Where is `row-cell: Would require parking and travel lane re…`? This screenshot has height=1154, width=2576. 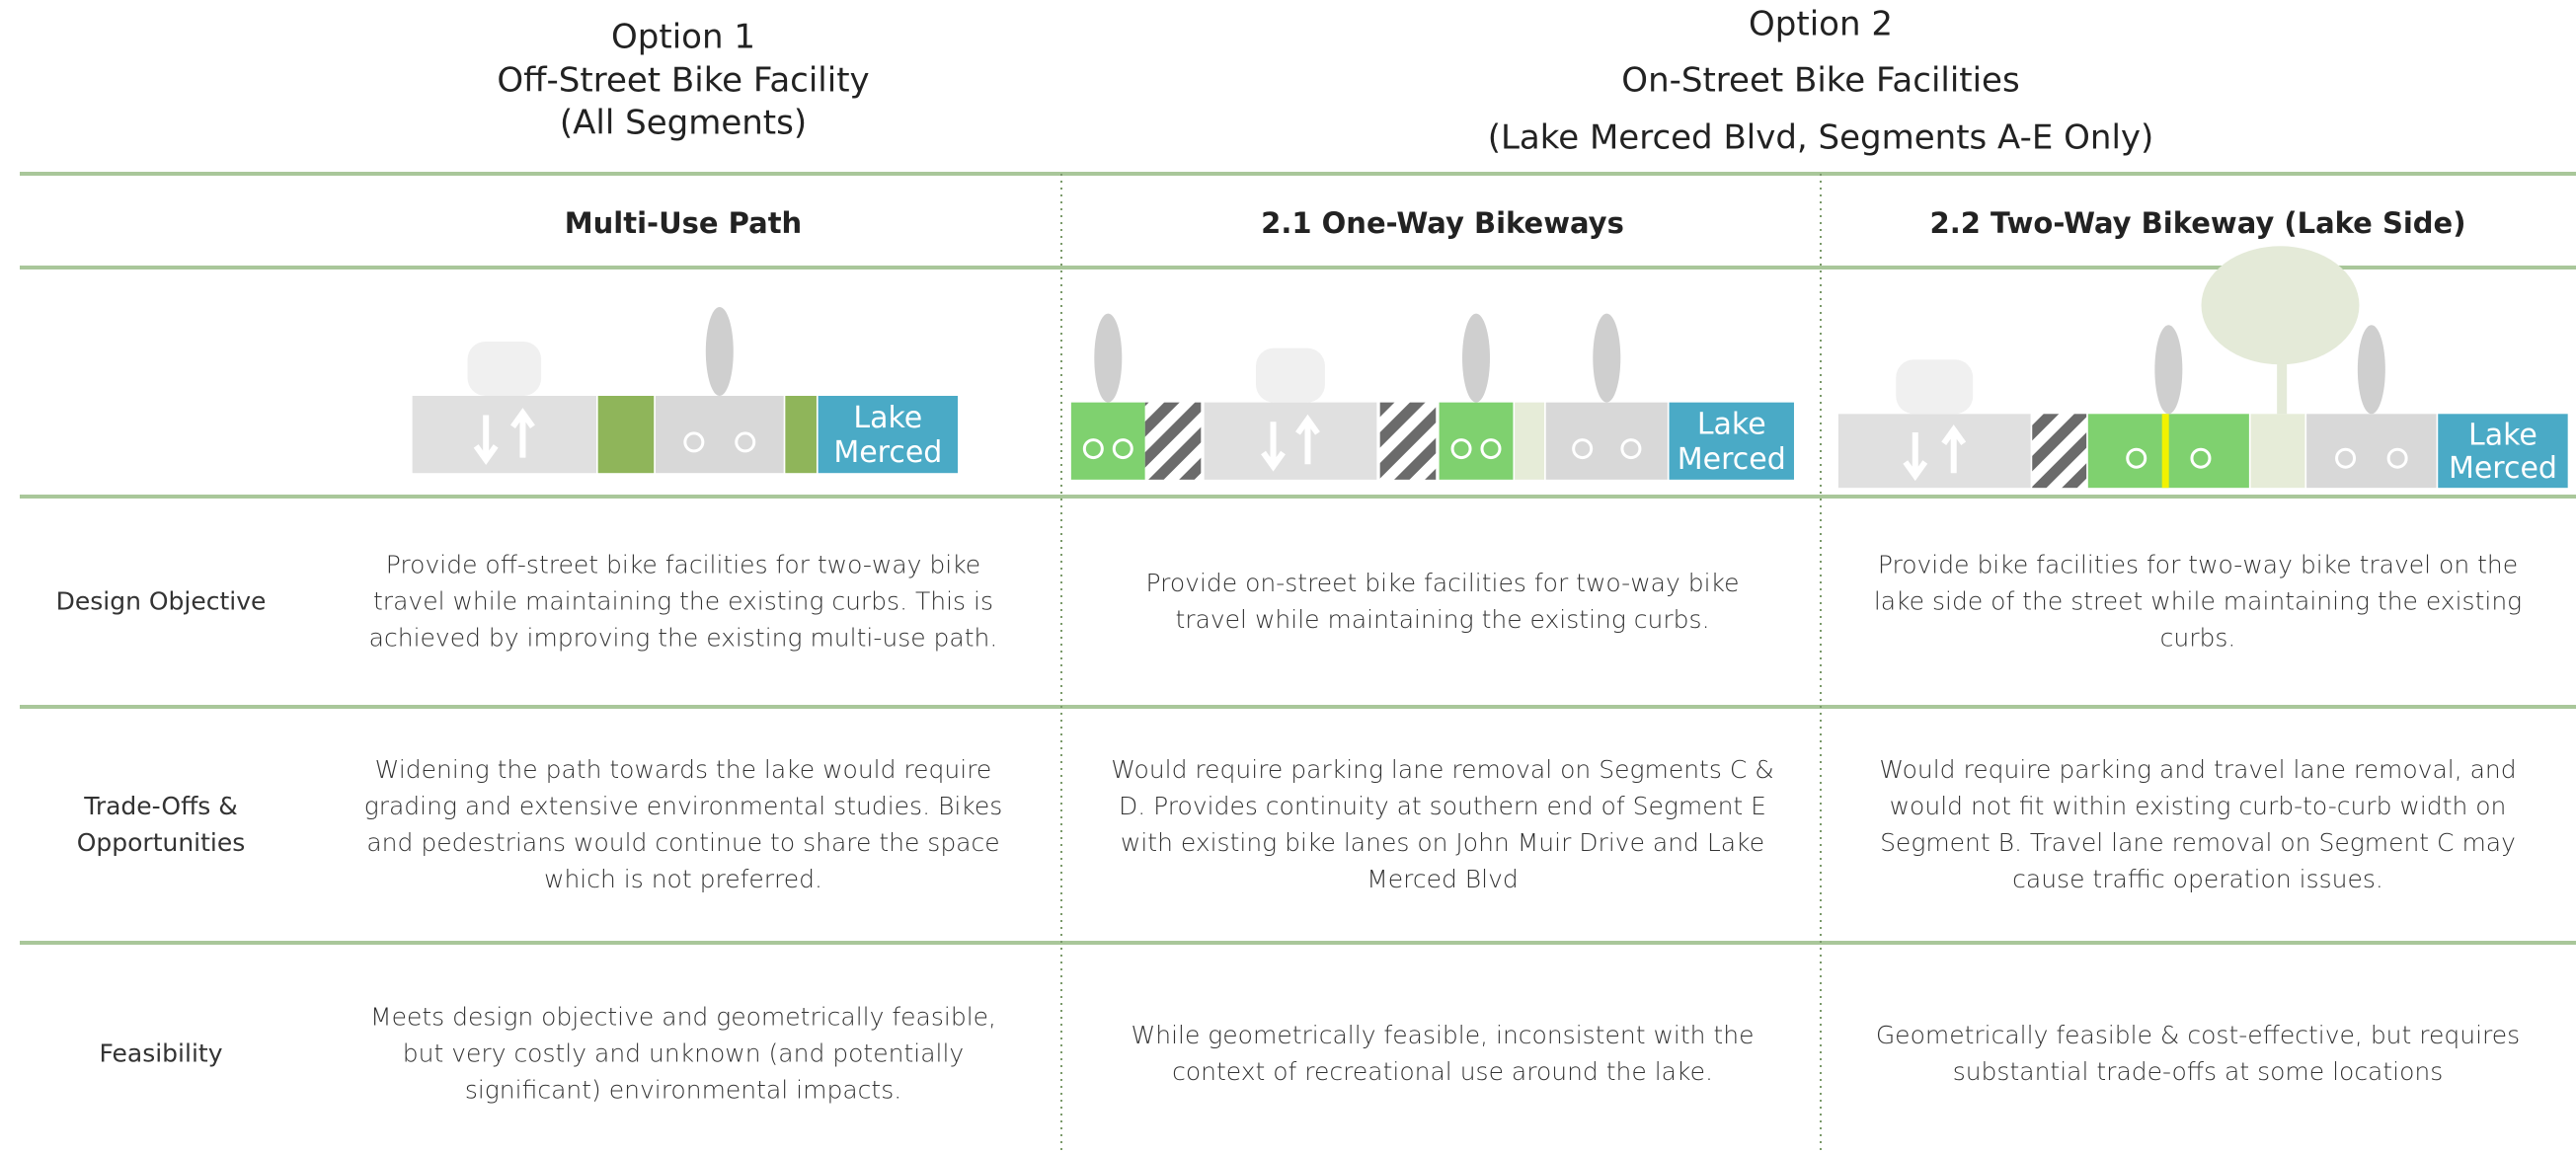 row-cell: Would require parking and travel lane re… is located at coordinates (2198, 824).